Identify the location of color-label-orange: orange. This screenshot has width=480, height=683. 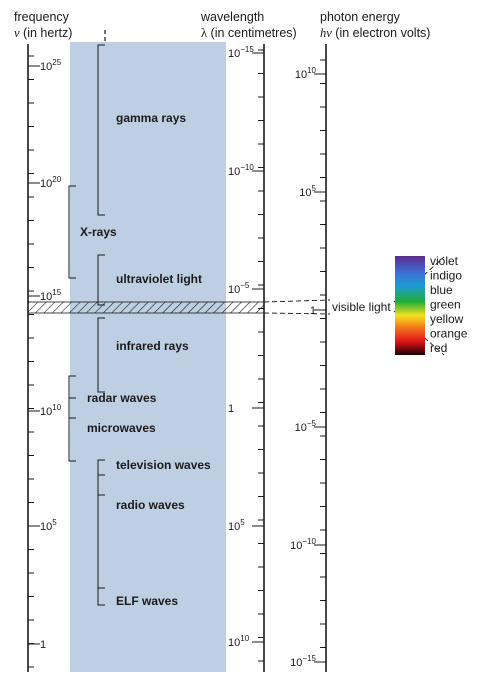
(449, 334).